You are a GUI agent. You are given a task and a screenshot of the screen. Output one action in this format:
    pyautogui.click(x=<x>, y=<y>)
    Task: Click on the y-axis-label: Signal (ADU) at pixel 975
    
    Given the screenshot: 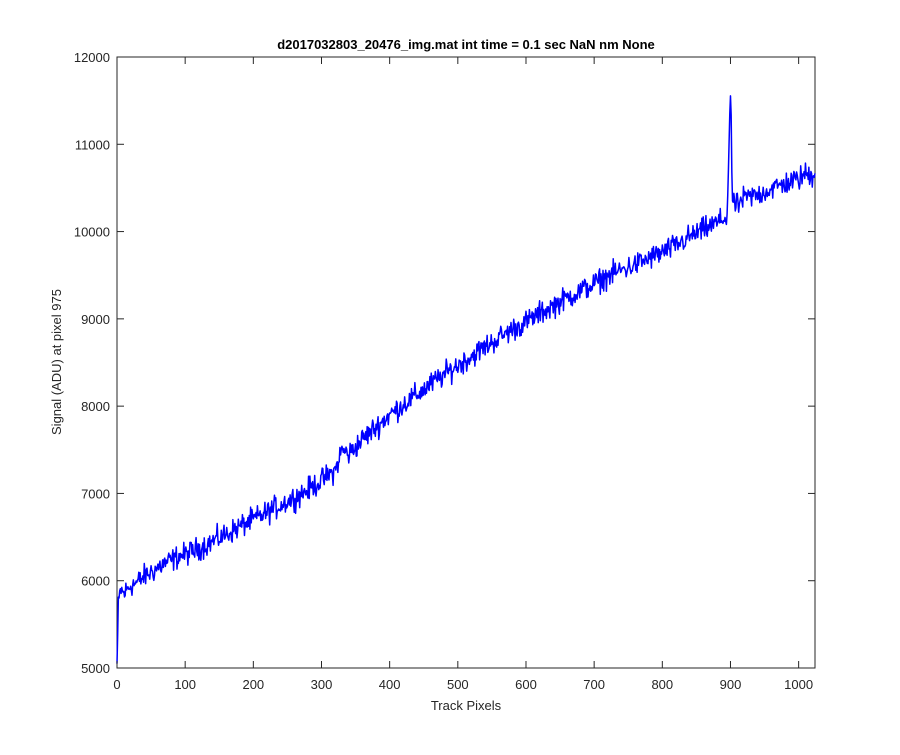 What is the action you would take?
    pyautogui.click(x=56, y=362)
    